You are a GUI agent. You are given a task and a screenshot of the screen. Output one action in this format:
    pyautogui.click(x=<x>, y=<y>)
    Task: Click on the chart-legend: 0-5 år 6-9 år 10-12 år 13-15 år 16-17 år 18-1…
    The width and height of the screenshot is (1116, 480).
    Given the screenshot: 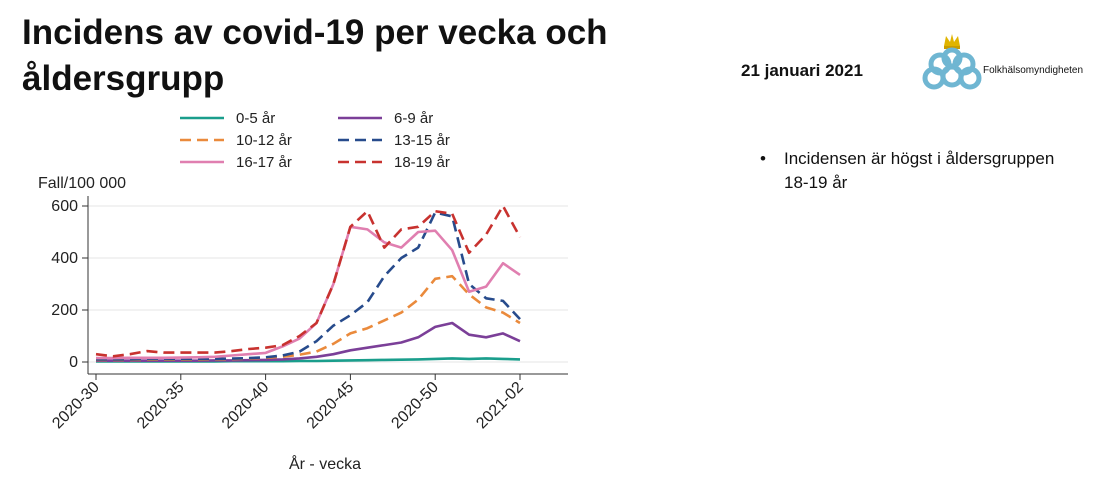 What is the action you would take?
    pyautogui.click(x=315, y=140)
    